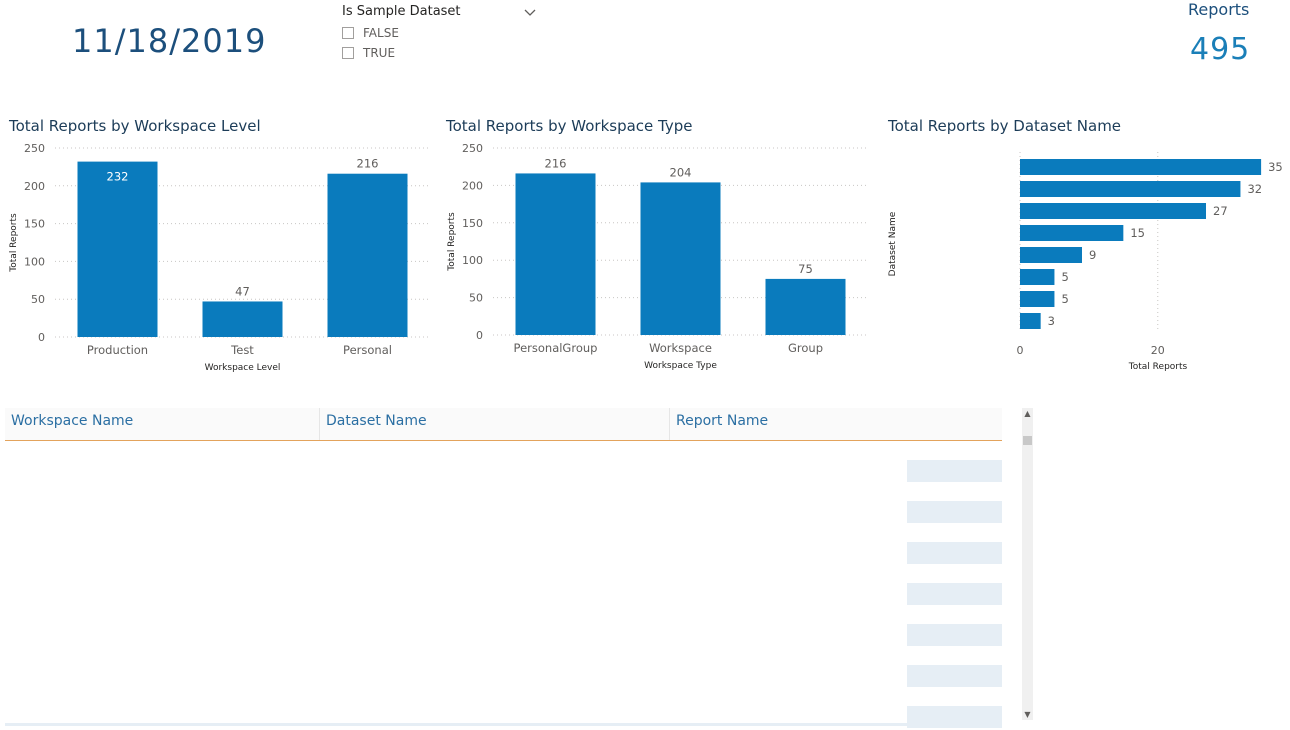 This screenshot has height=730, width=1290. Describe the element at coordinates (1220, 211) in the screenshot. I see `data-label: 27` at that location.